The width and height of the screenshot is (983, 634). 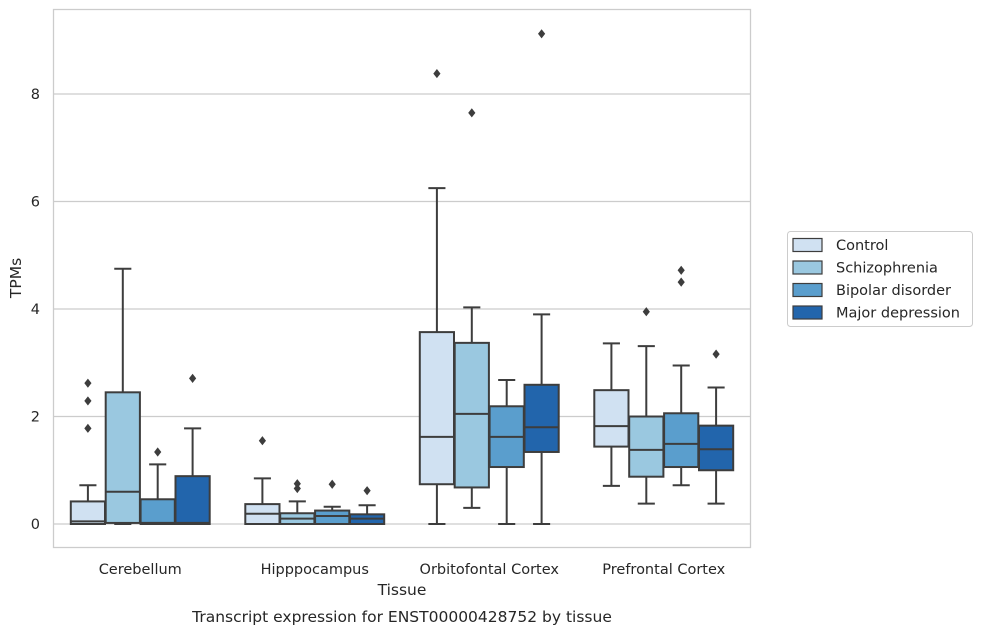 What do you see at coordinates (471, 308) in the screenshot?
I see `box-orbitofontal-cortex-schizophrenia` at bounding box center [471, 308].